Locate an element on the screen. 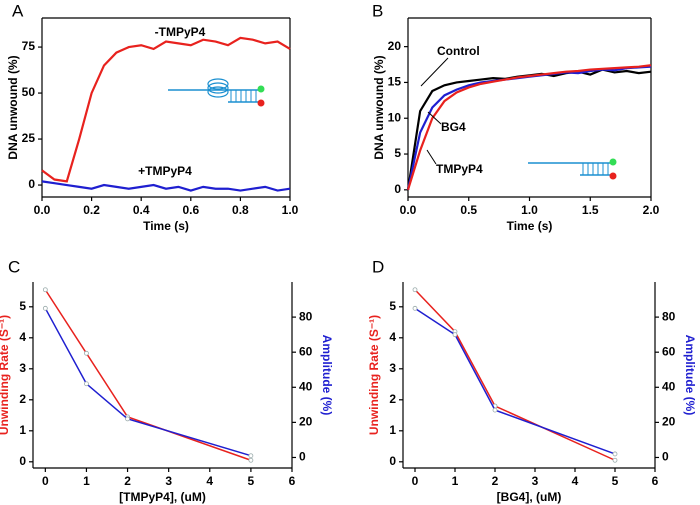 This screenshot has height=505, width=700. y-tick-label: 20 is located at coordinates (395, 46).